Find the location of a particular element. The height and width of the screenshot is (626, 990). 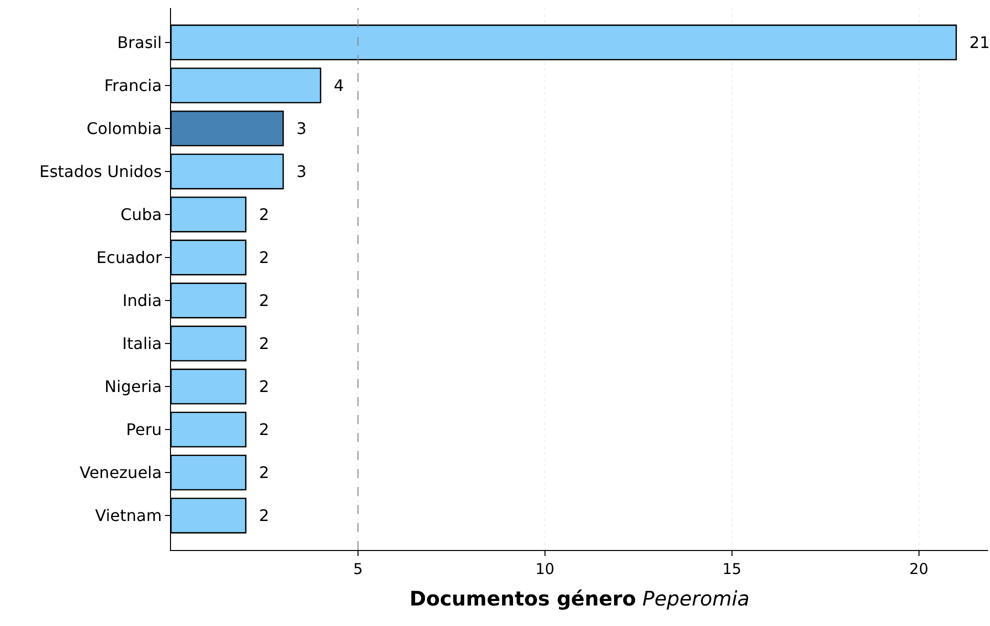

y-tick-label: Brasil is located at coordinates (139, 42).